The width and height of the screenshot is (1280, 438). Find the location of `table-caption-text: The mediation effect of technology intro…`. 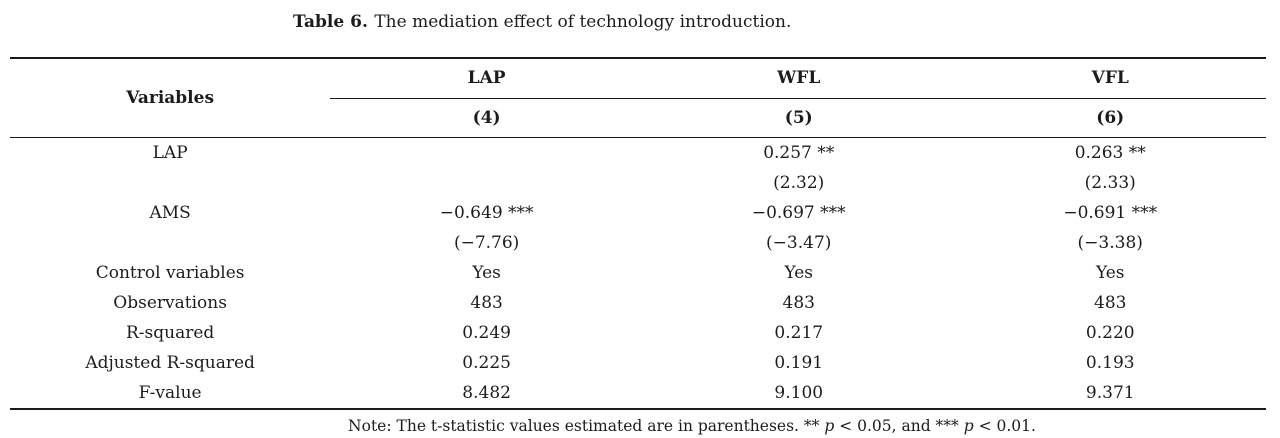

table-caption-text: The mediation effect of technology intro… is located at coordinates (583, 22).